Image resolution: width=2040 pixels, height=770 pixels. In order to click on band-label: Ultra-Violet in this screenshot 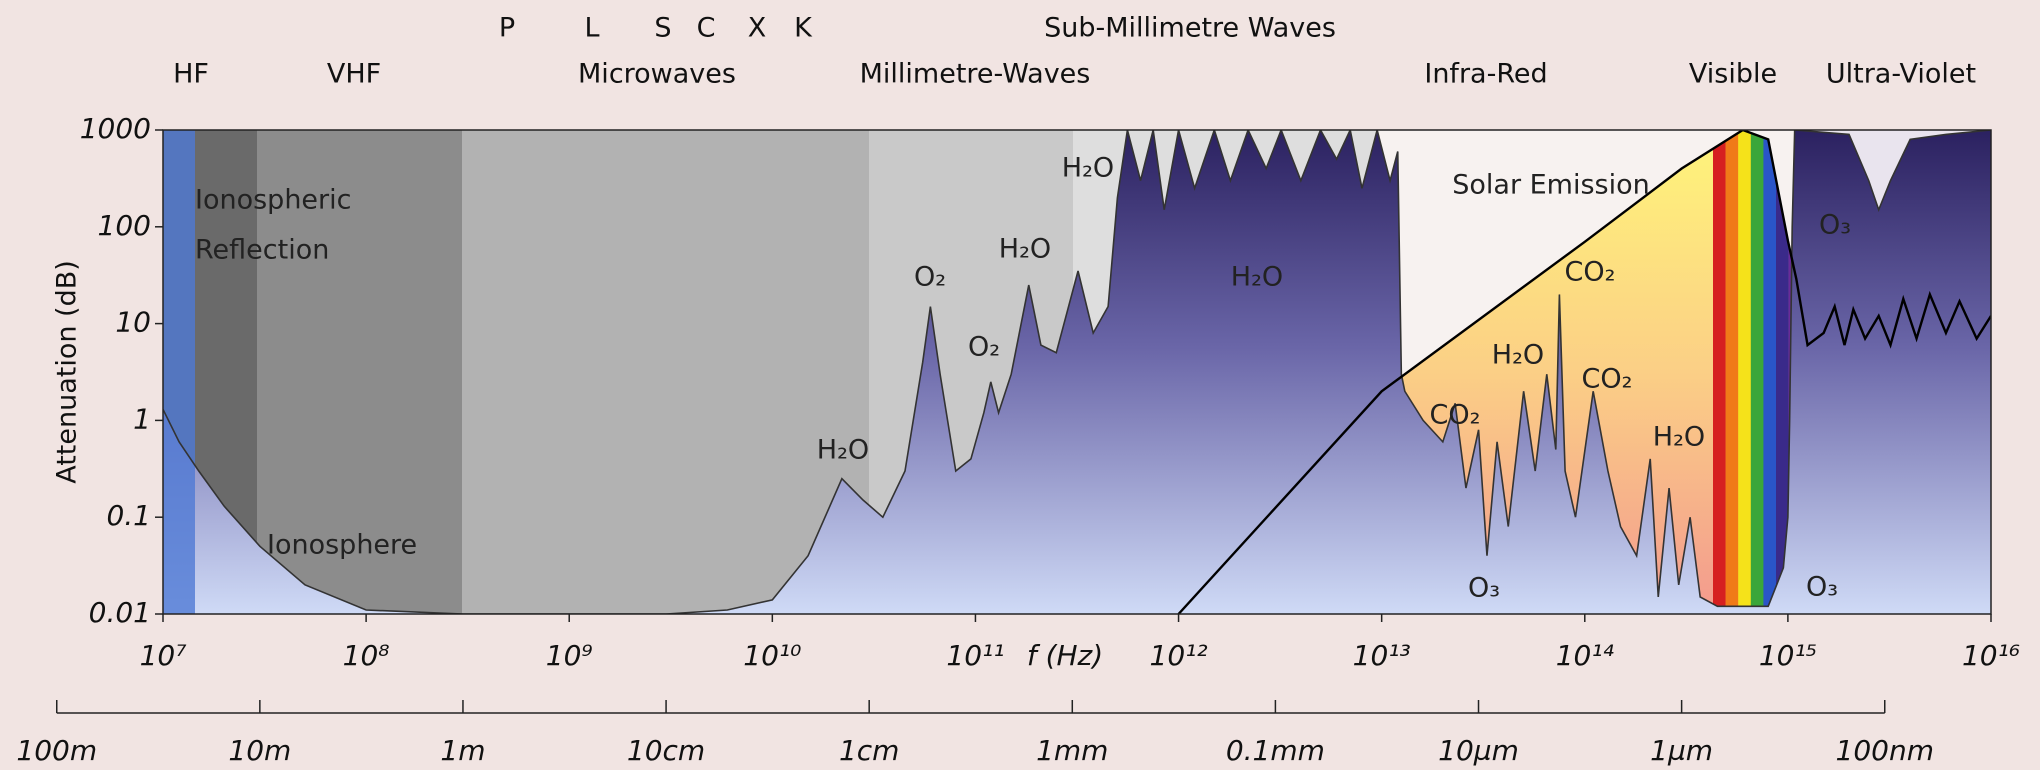, I will do `click(1901, 74)`.